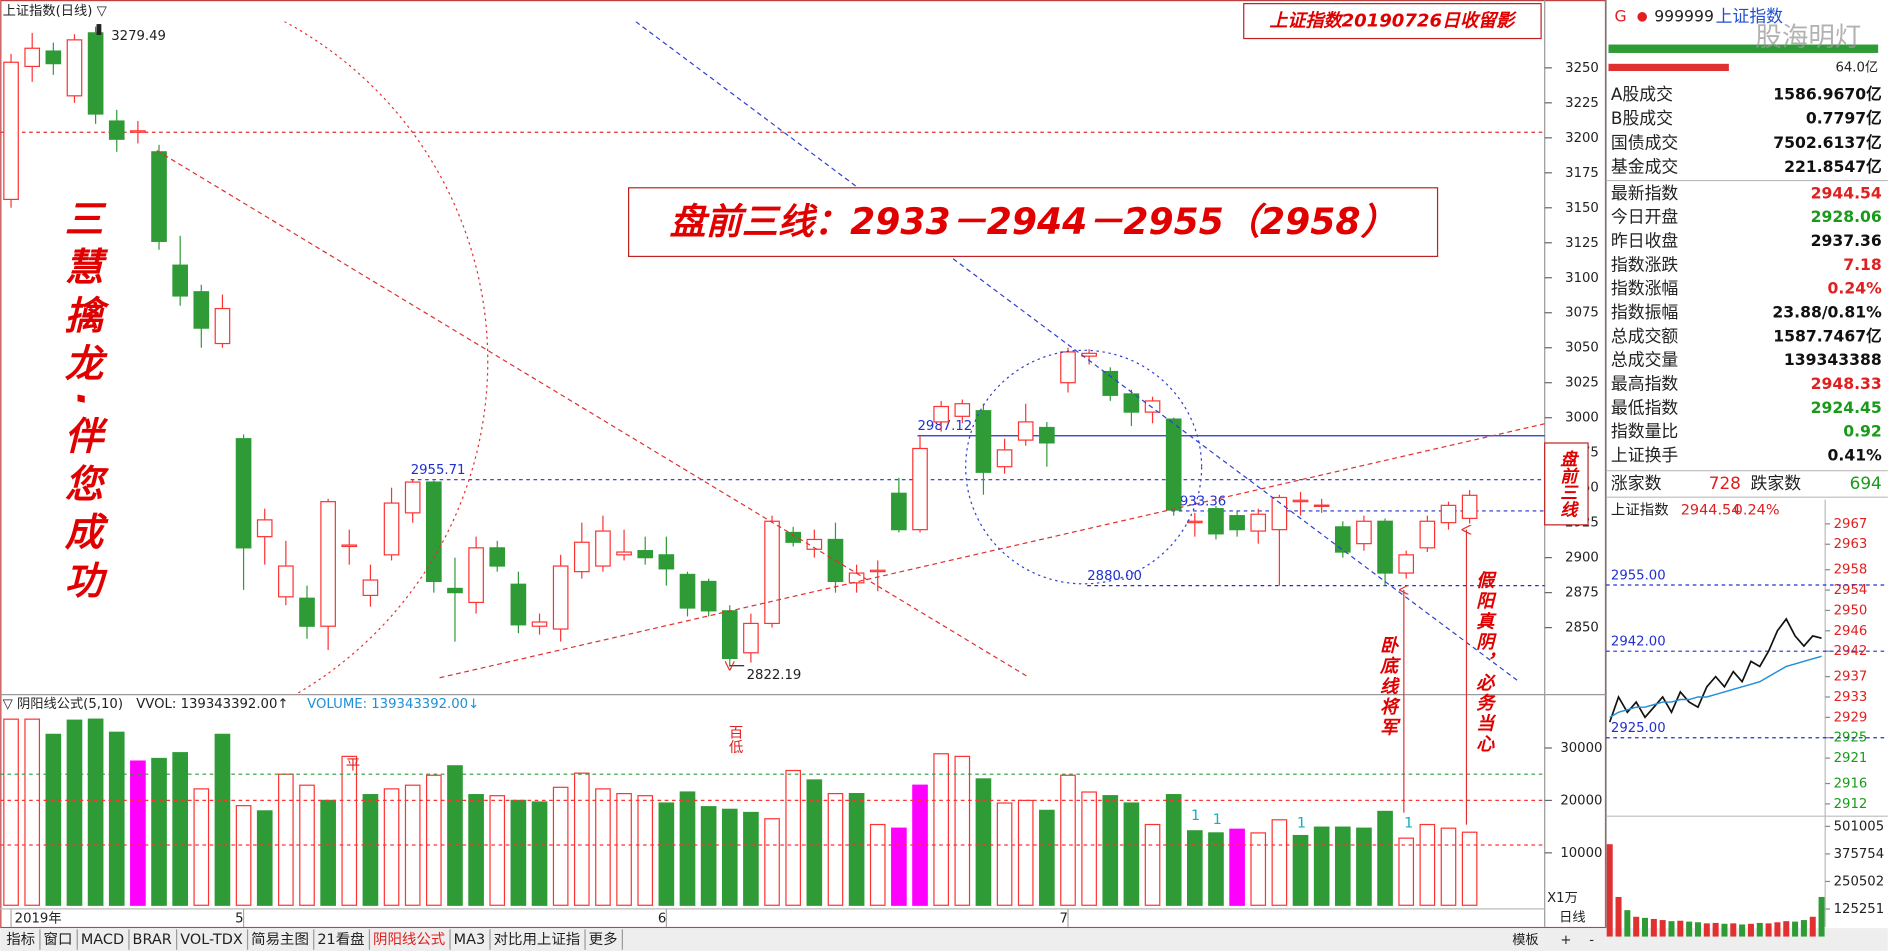 The width and height of the screenshot is (1888, 951). I want to click on quote-value: 0.7797亿, so click(1844, 118).